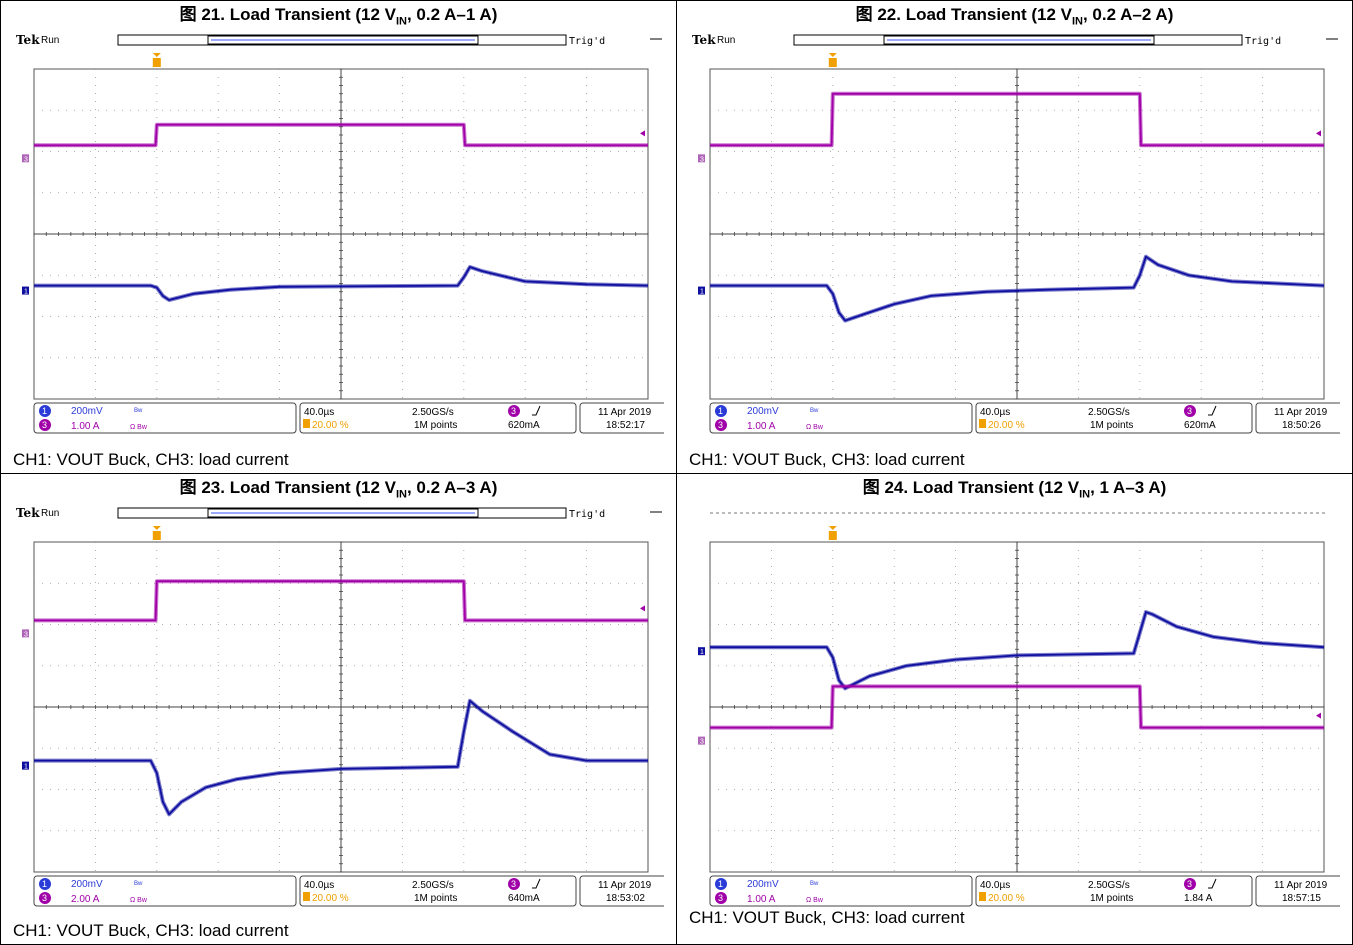 This screenshot has height=945, width=1353. What do you see at coordinates (625, 425) in the screenshot?
I see `time: 18:52:17` at bounding box center [625, 425].